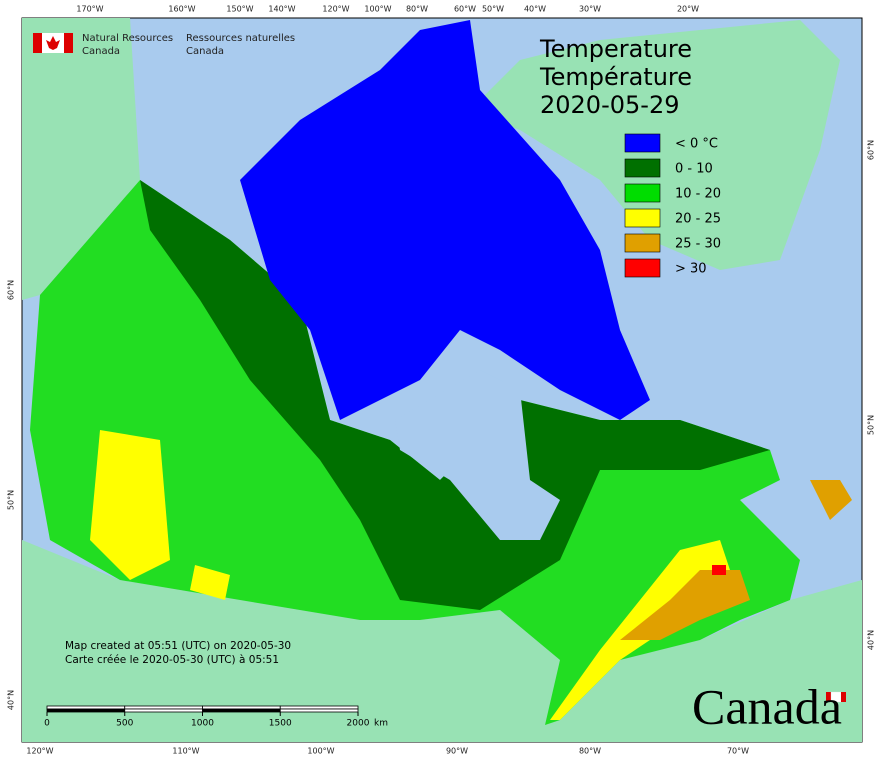 This screenshot has height=760, width=880. What do you see at coordinates (239, 9) in the screenshot?
I see `graticule-label: 150°W` at bounding box center [239, 9].